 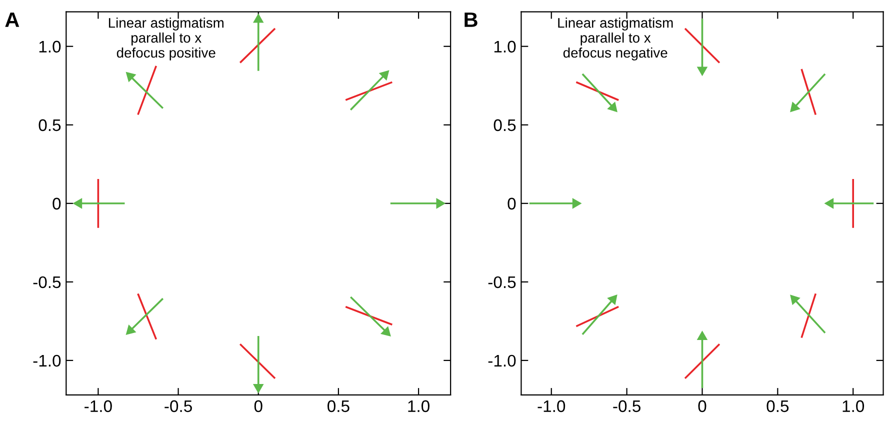 What do you see at coordinates (166, 39) in the screenshot?
I see `annotation: Linear astigmatism parallel to x defocus positive` at bounding box center [166, 39].